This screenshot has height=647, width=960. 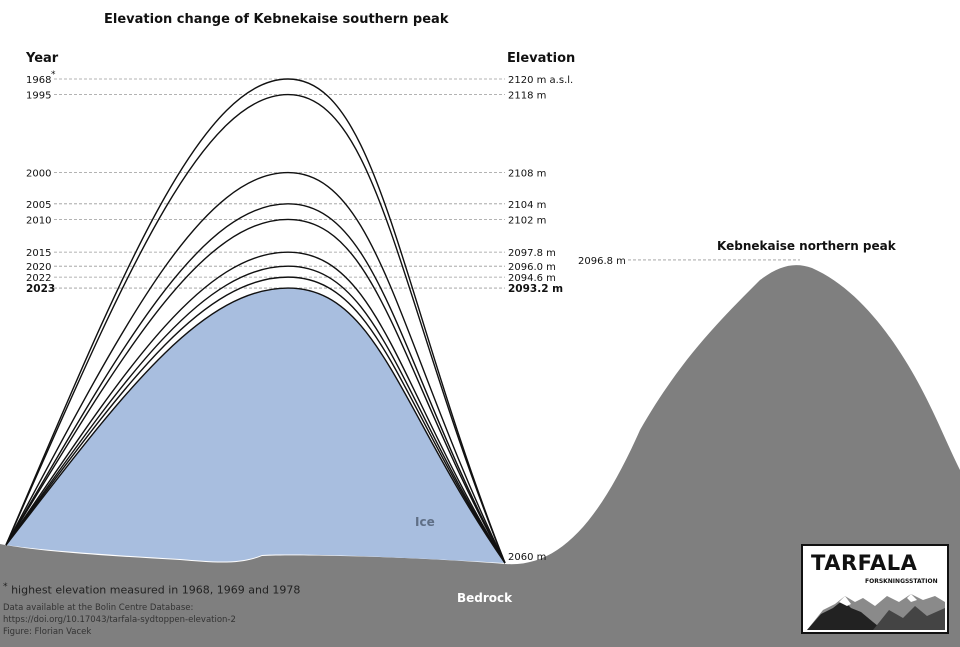 I want to click on logo-subtitle: FORSKNINGSSTATION, so click(x=901, y=581).